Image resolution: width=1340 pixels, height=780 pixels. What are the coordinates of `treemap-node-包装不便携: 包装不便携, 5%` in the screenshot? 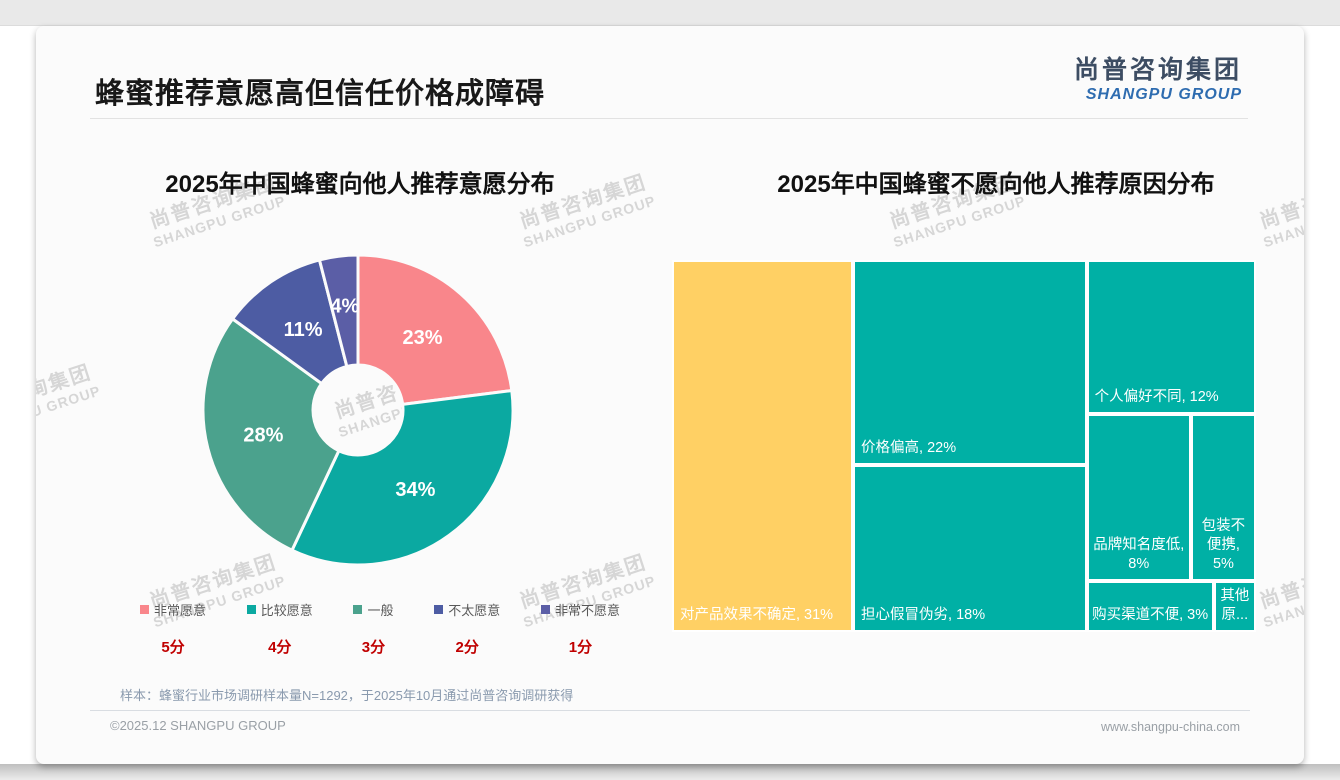 It's located at (1223, 497).